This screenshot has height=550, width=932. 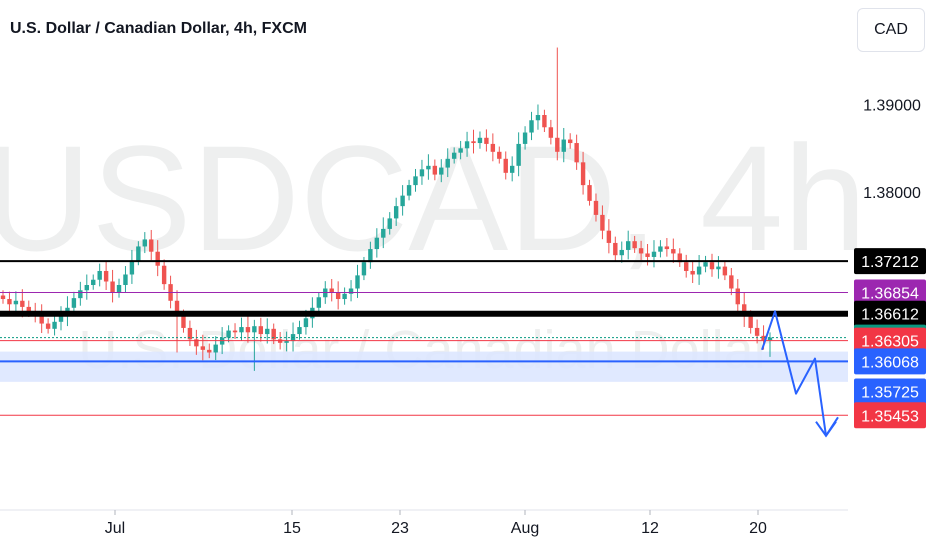 What do you see at coordinates (650, 528) in the screenshot?
I see `x-tick-label: 12` at bounding box center [650, 528].